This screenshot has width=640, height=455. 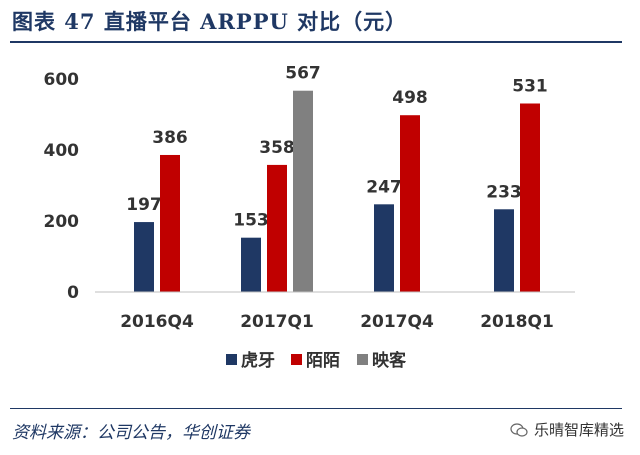 I want to click on data-label: 197, so click(x=144, y=205).